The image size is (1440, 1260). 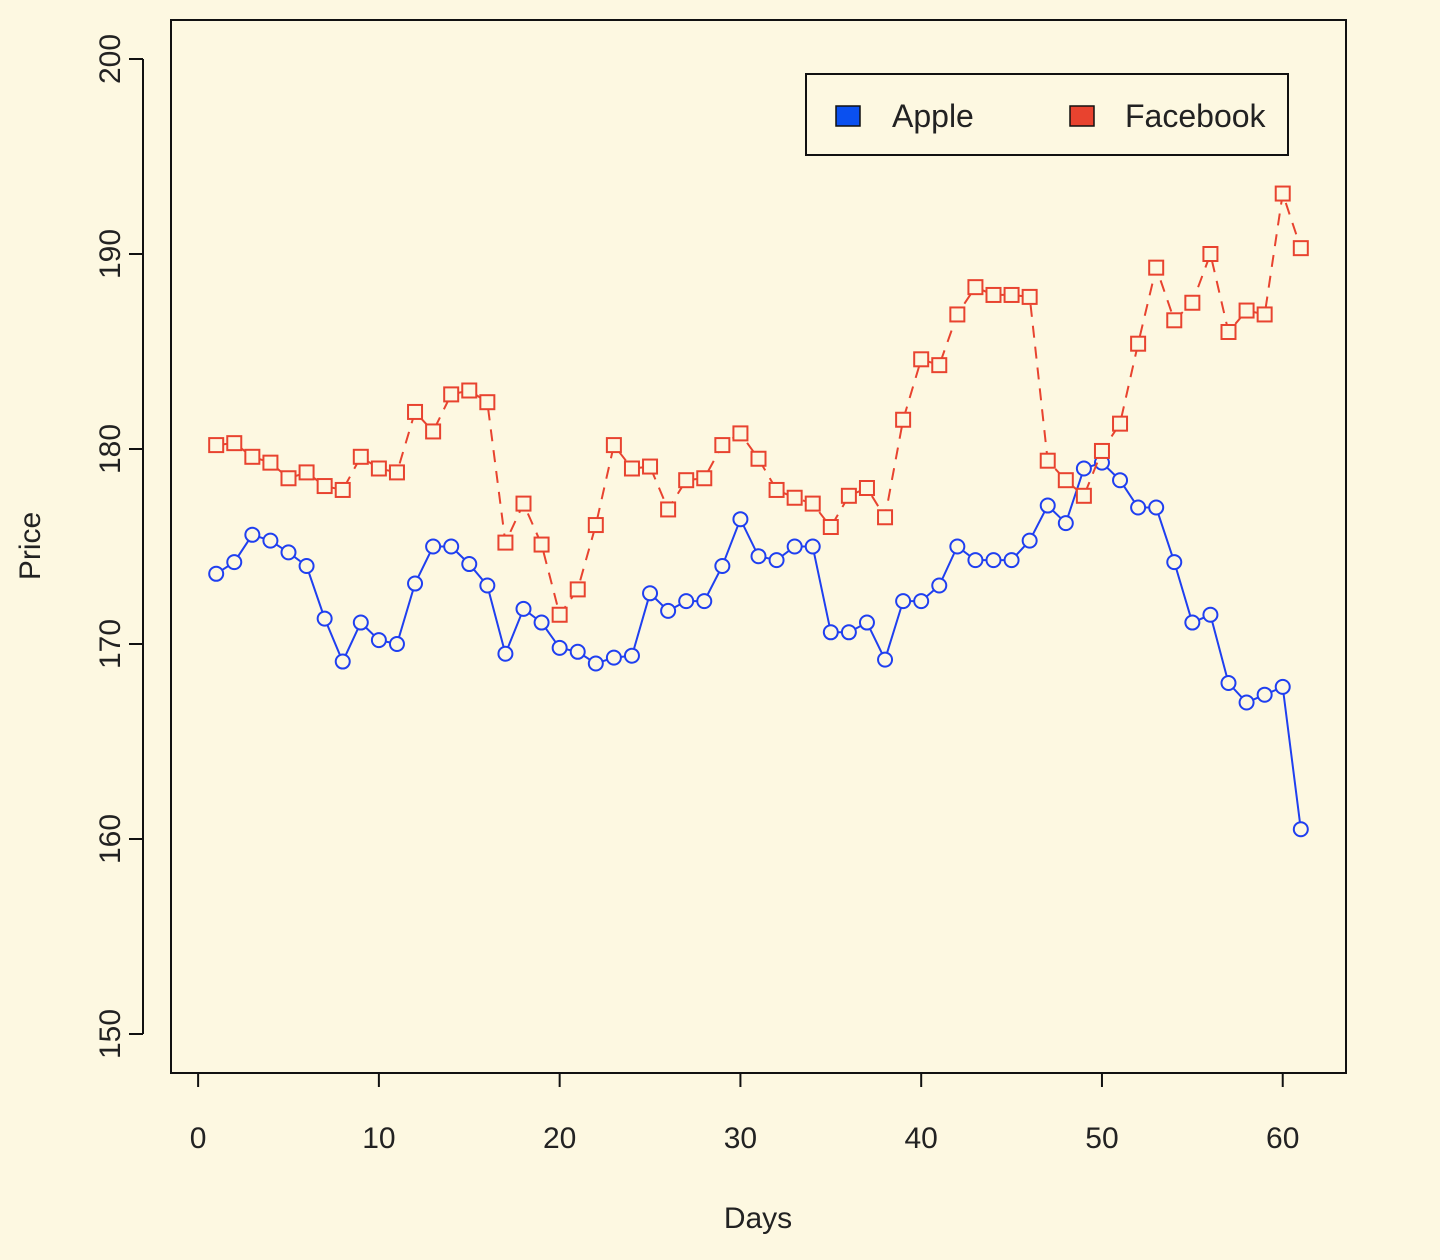 I want to click on legend-box, so click(x=1047, y=114).